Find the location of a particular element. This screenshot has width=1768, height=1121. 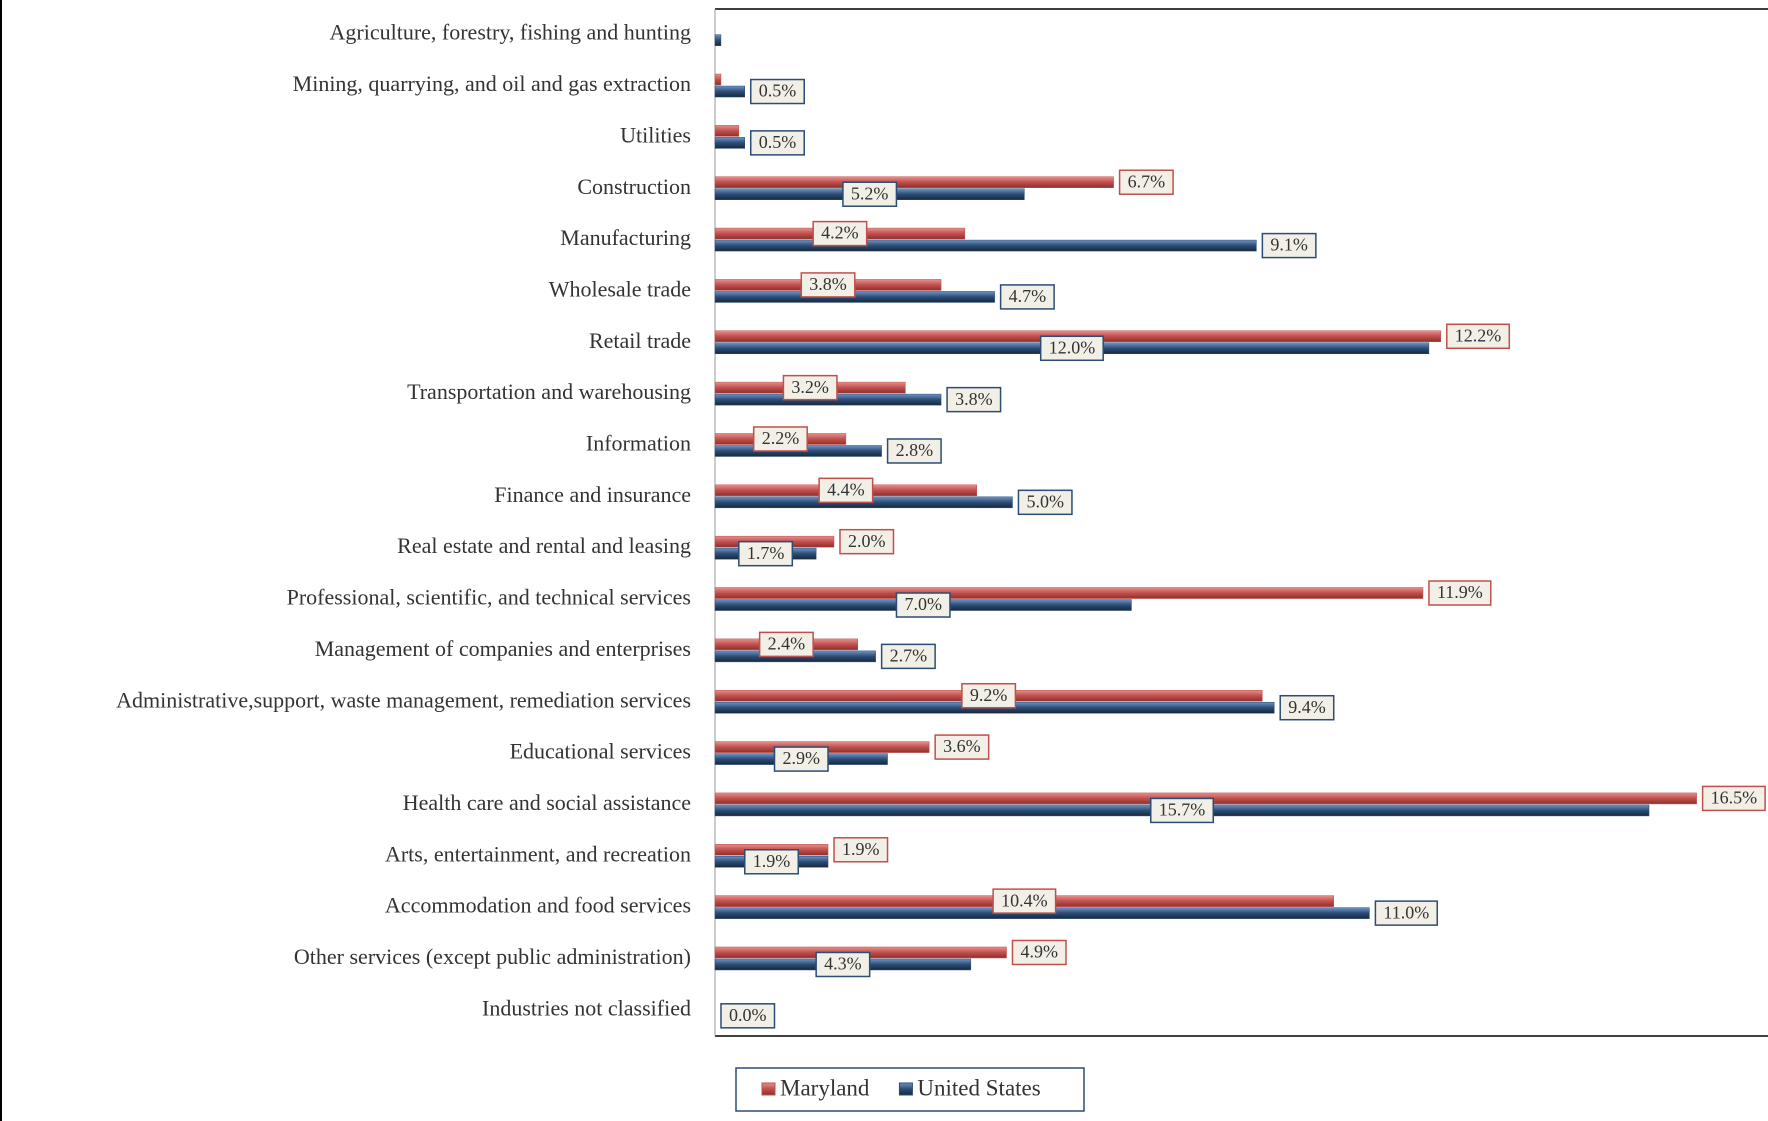

data-label-text: 6.7% is located at coordinates (1147, 181).